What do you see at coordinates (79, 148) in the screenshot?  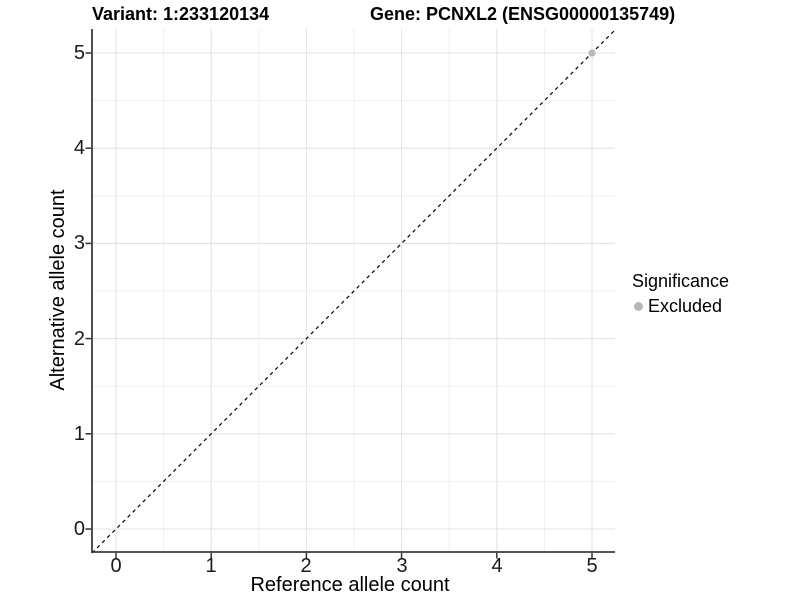 I see `y-tick-label-4: 4` at bounding box center [79, 148].